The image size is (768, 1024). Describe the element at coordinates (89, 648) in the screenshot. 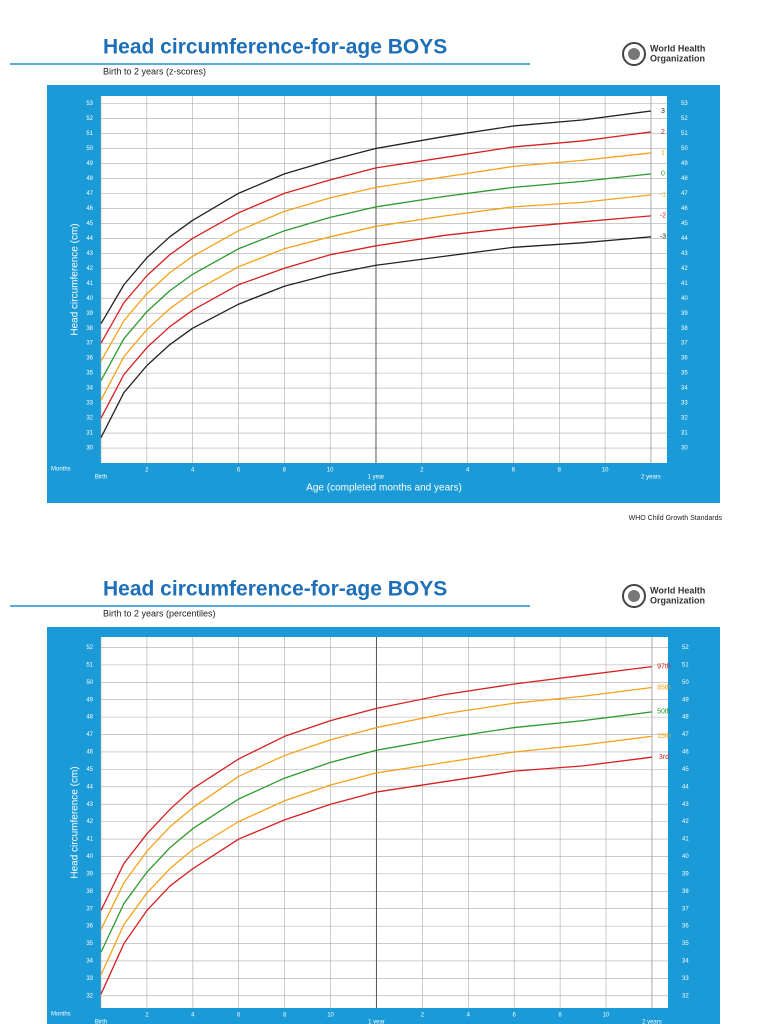

I see `y-tick-label: 52` at that location.